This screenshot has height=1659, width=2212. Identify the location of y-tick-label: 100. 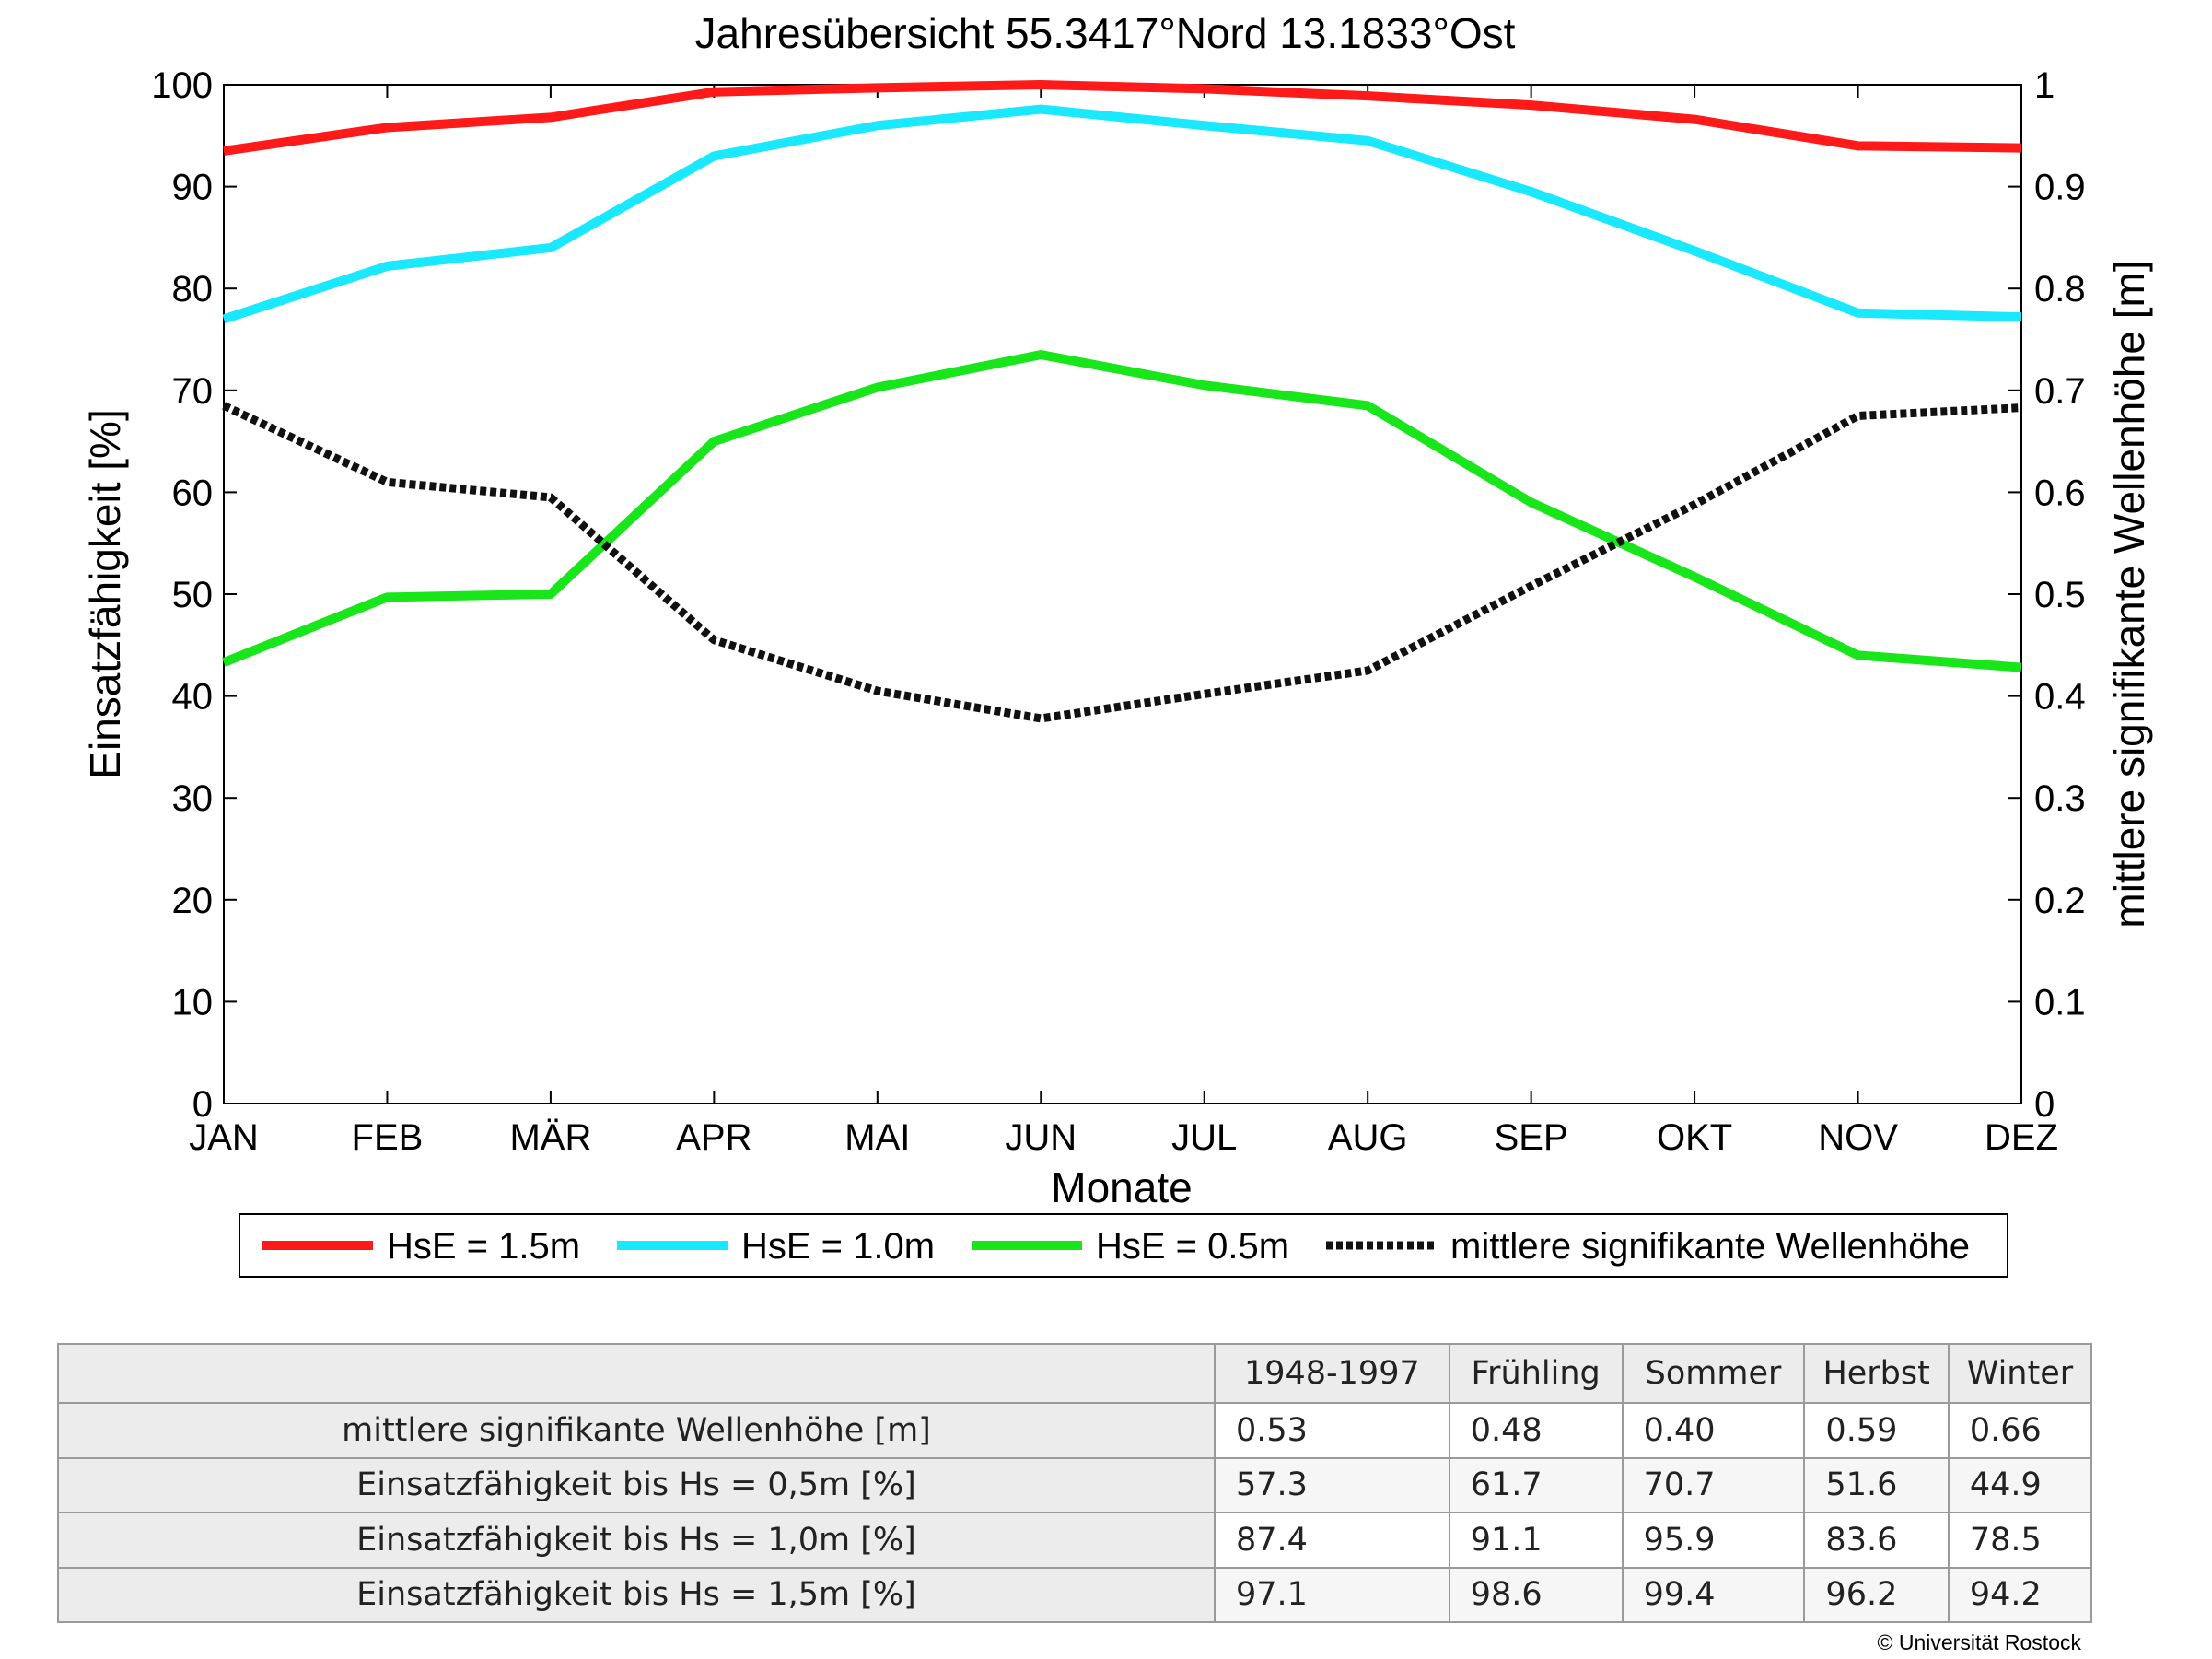
(182, 85).